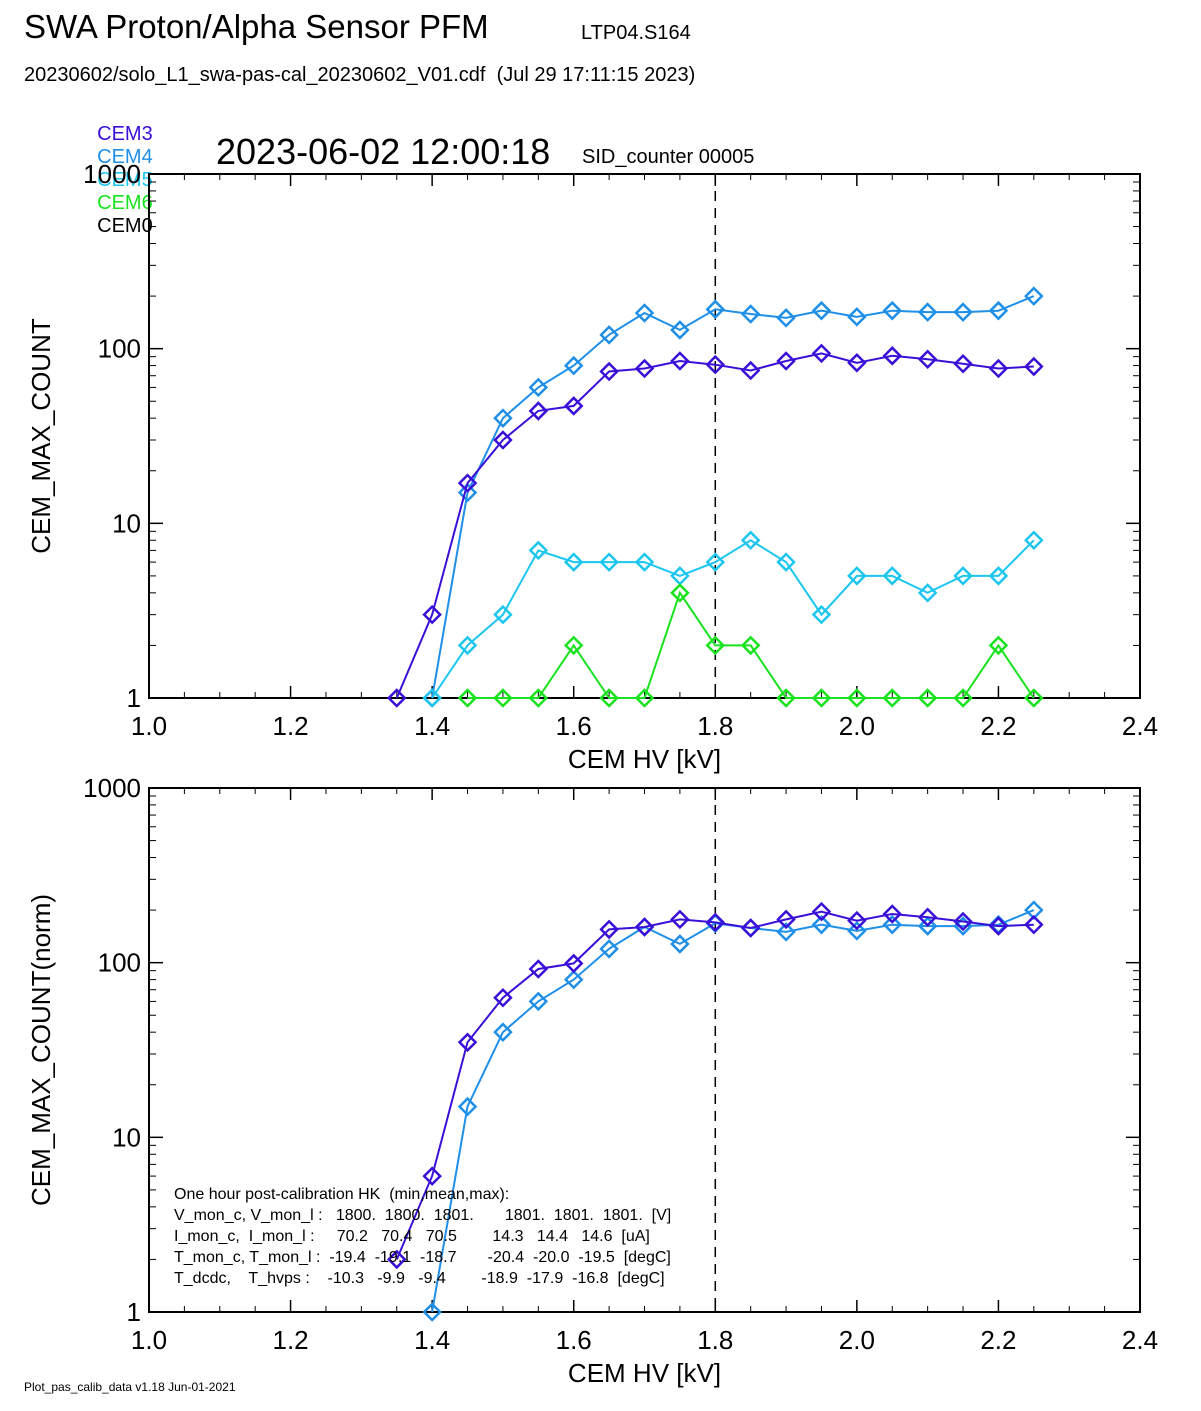 This screenshot has height=1411, width=1201. Describe the element at coordinates (383, 151) in the screenshot. I see `timestamp: 2023-06-02 12:00:18` at that location.